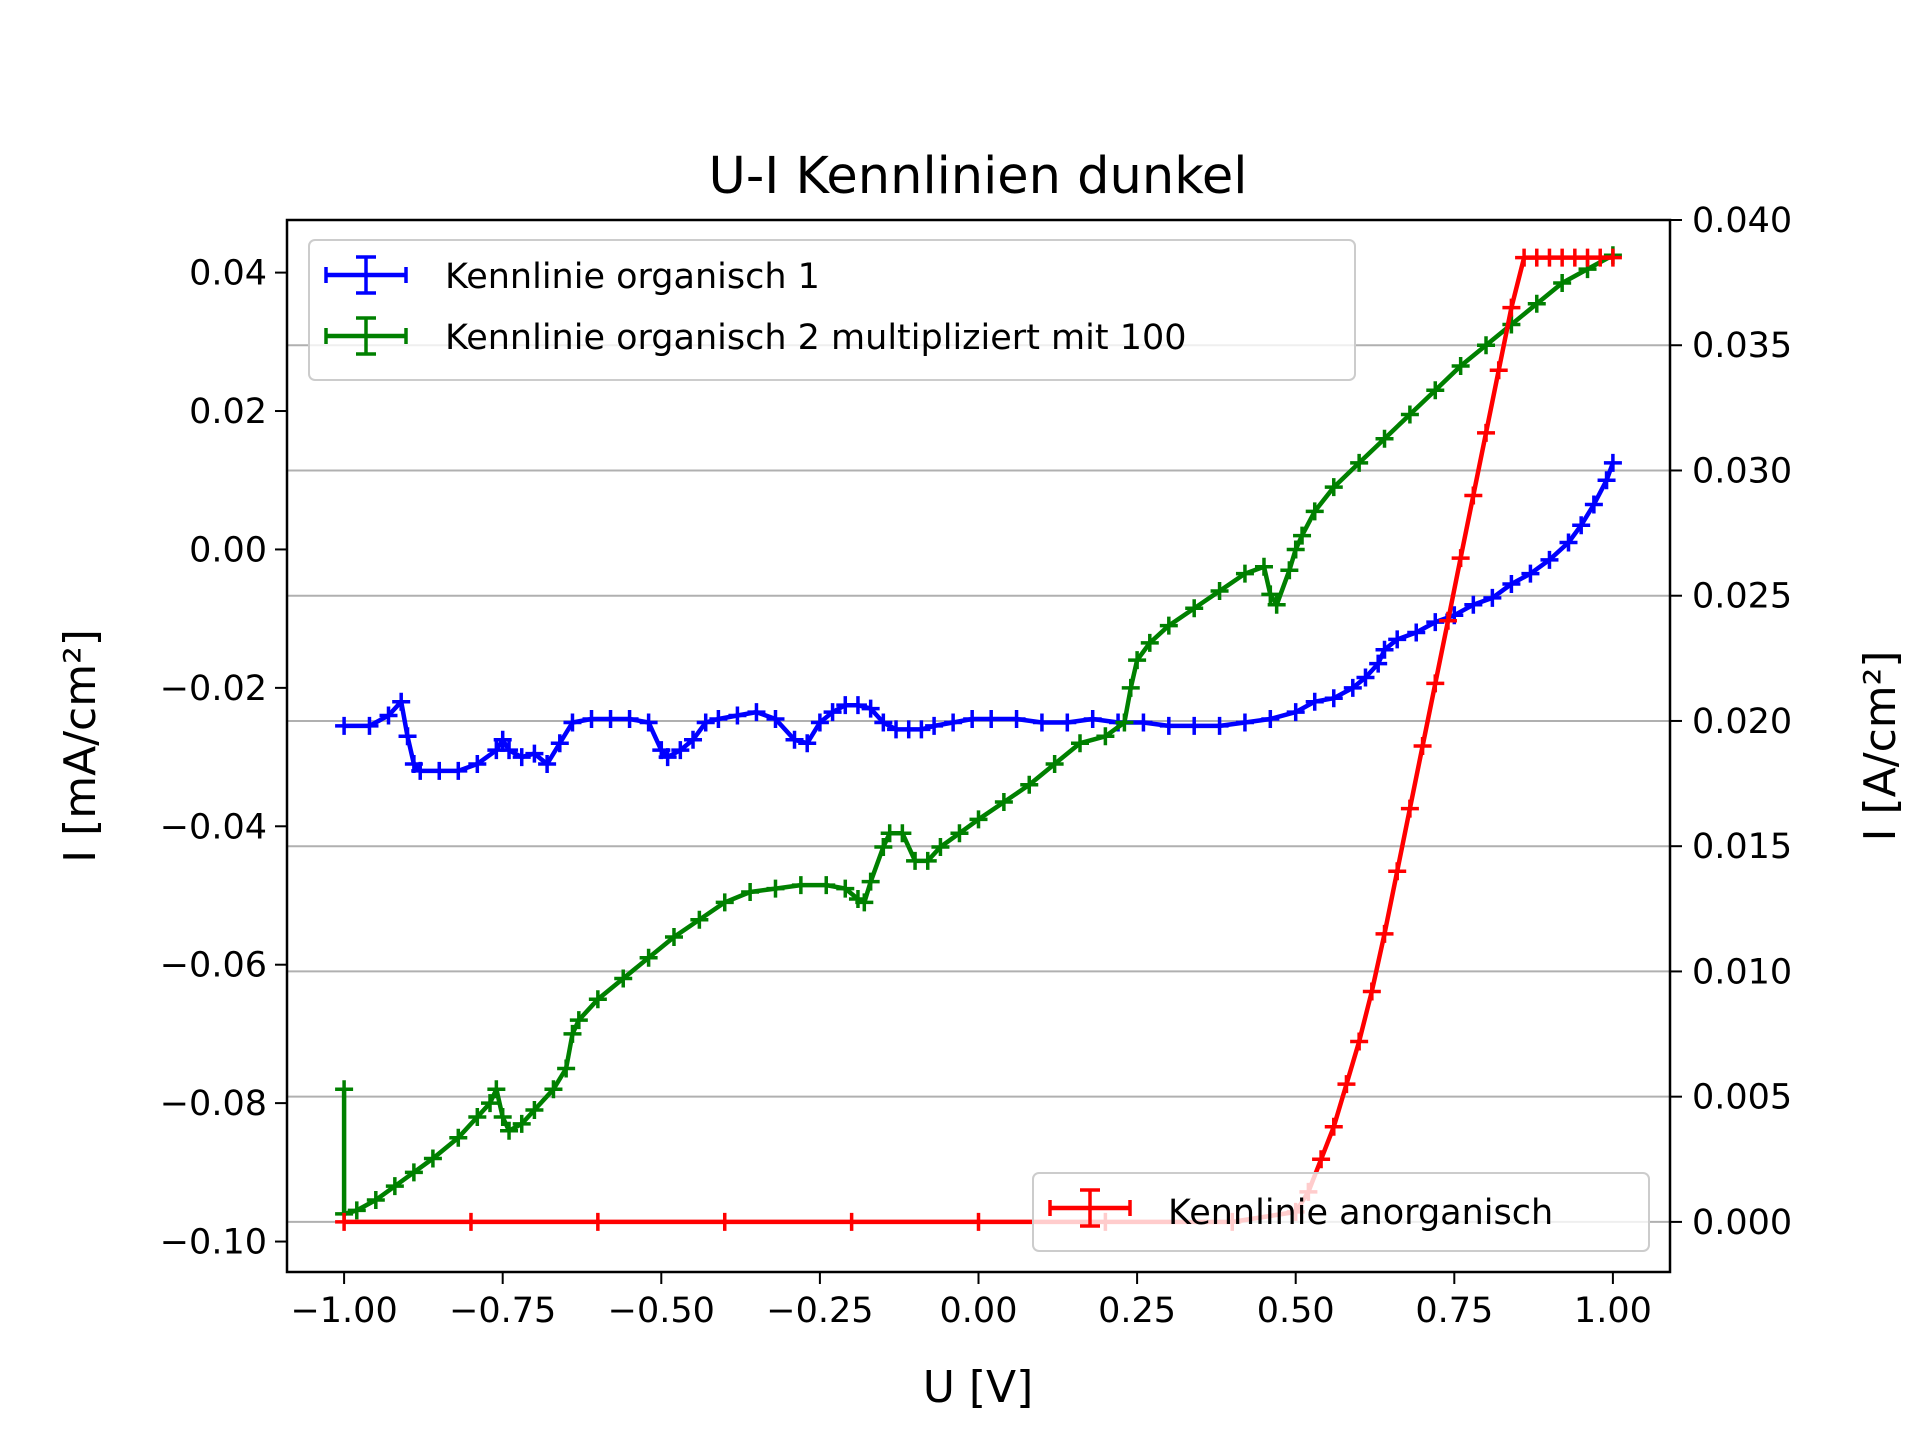 Image resolution: width=1920 pixels, height=1440 pixels. I want to click on chart-title: U-I Kennlinien dunkel, so click(978, 176).